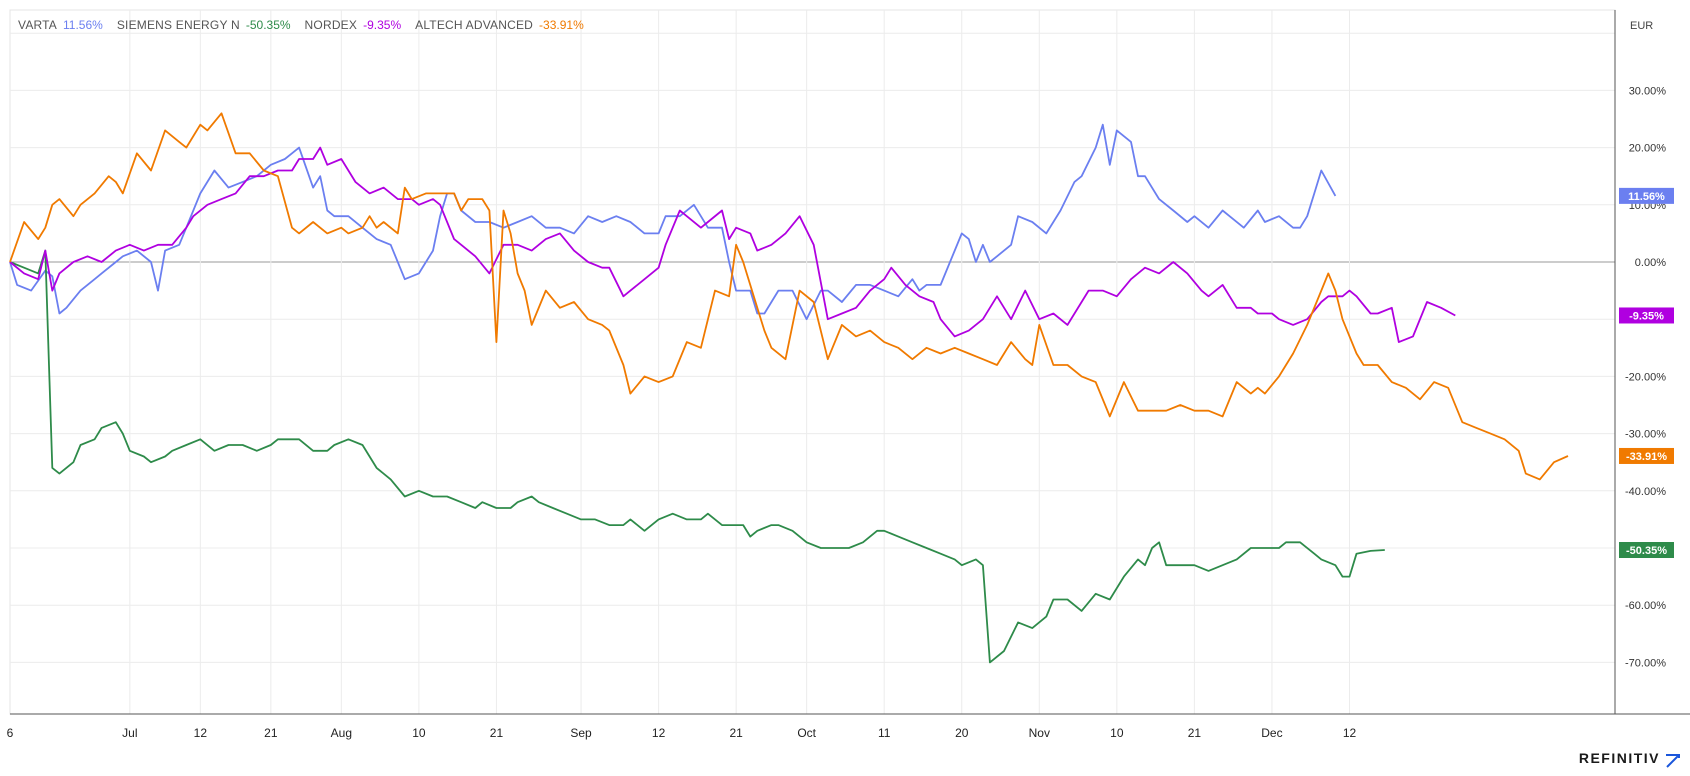  Describe the element at coordinates (474, 25) in the screenshot. I see `legend-series-name: ALTECH ADVANCED` at that location.